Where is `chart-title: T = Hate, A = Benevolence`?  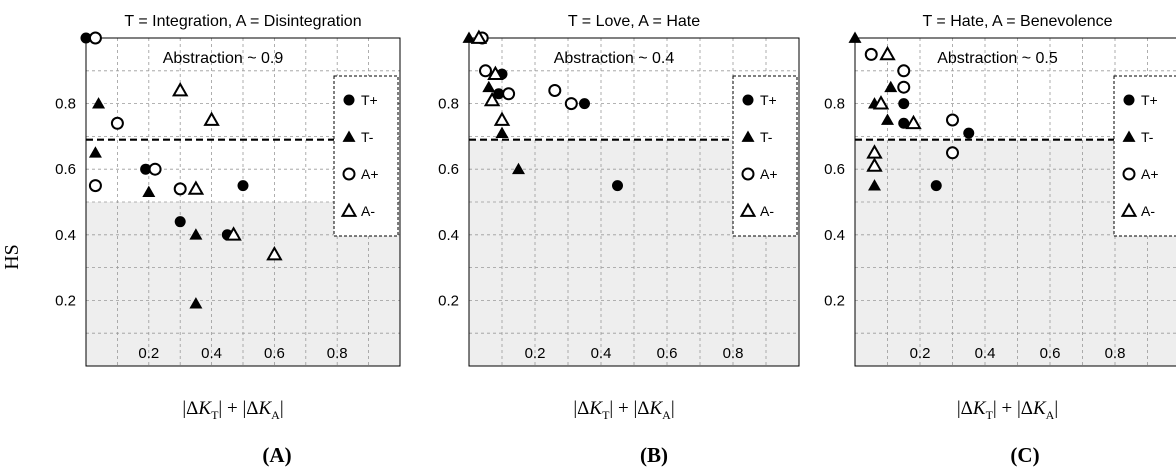 chart-title: T = Hate, A = Benevolence is located at coordinates (1017, 21).